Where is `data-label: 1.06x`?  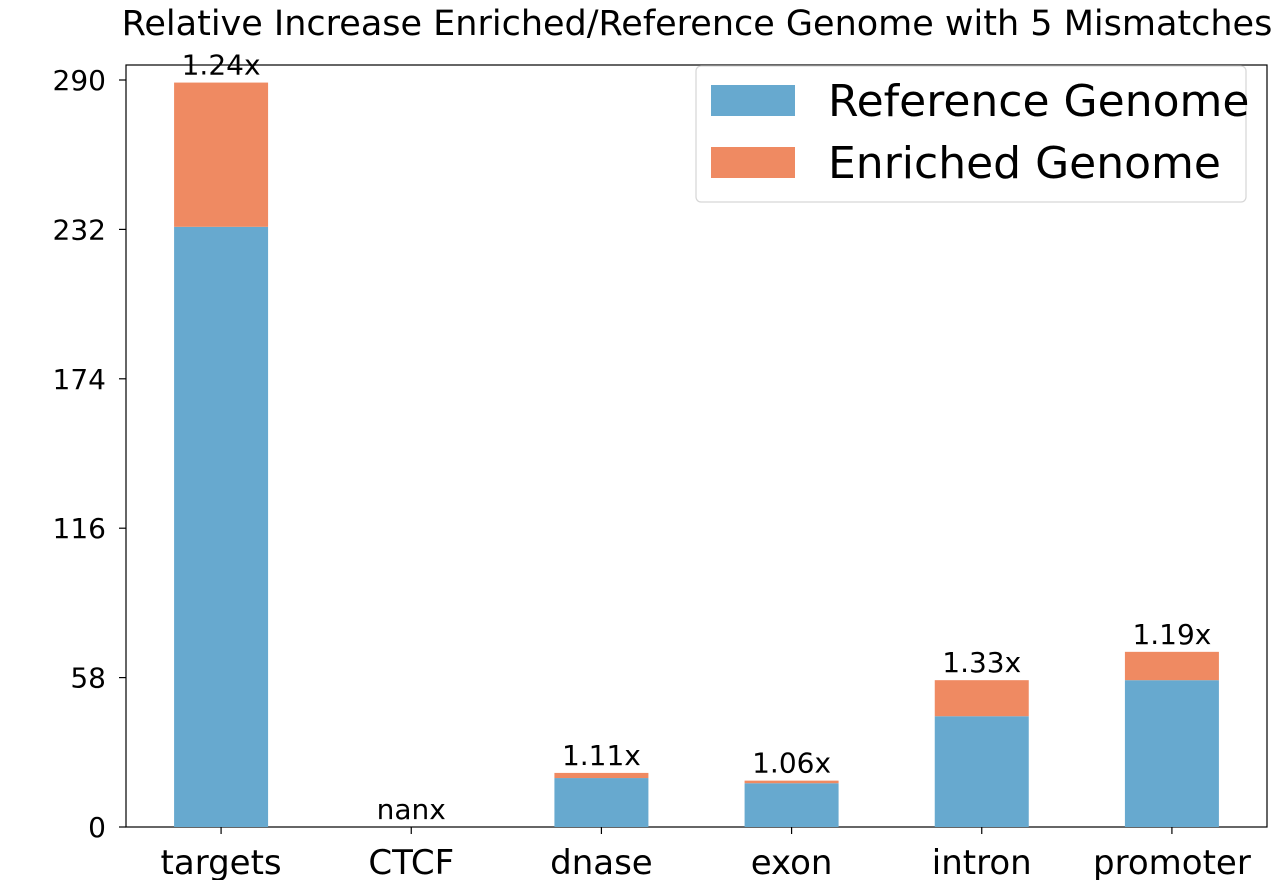 data-label: 1.06x is located at coordinates (791, 763).